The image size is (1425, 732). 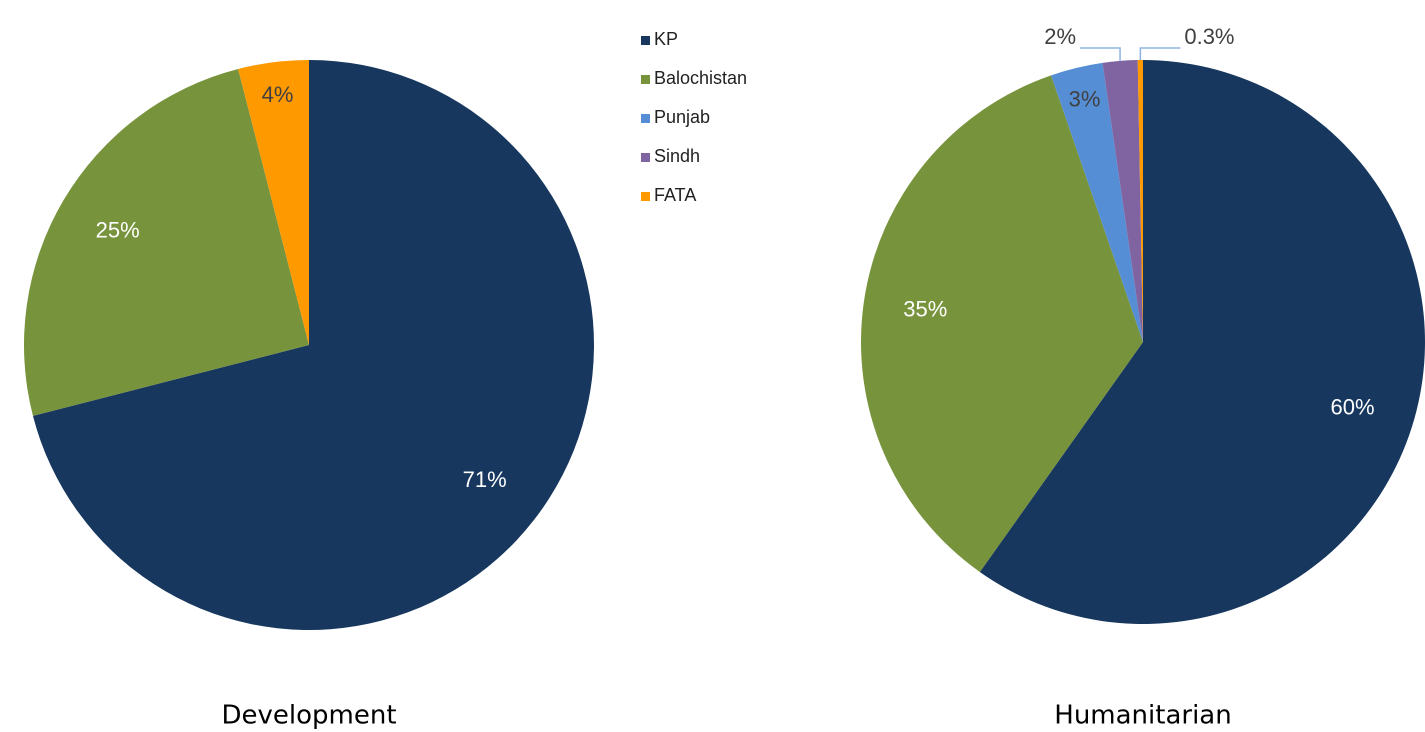 What do you see at coordinates (485, 479) in the screenshot?
I see `data-label: 71%` at bounding box center [485, 479].